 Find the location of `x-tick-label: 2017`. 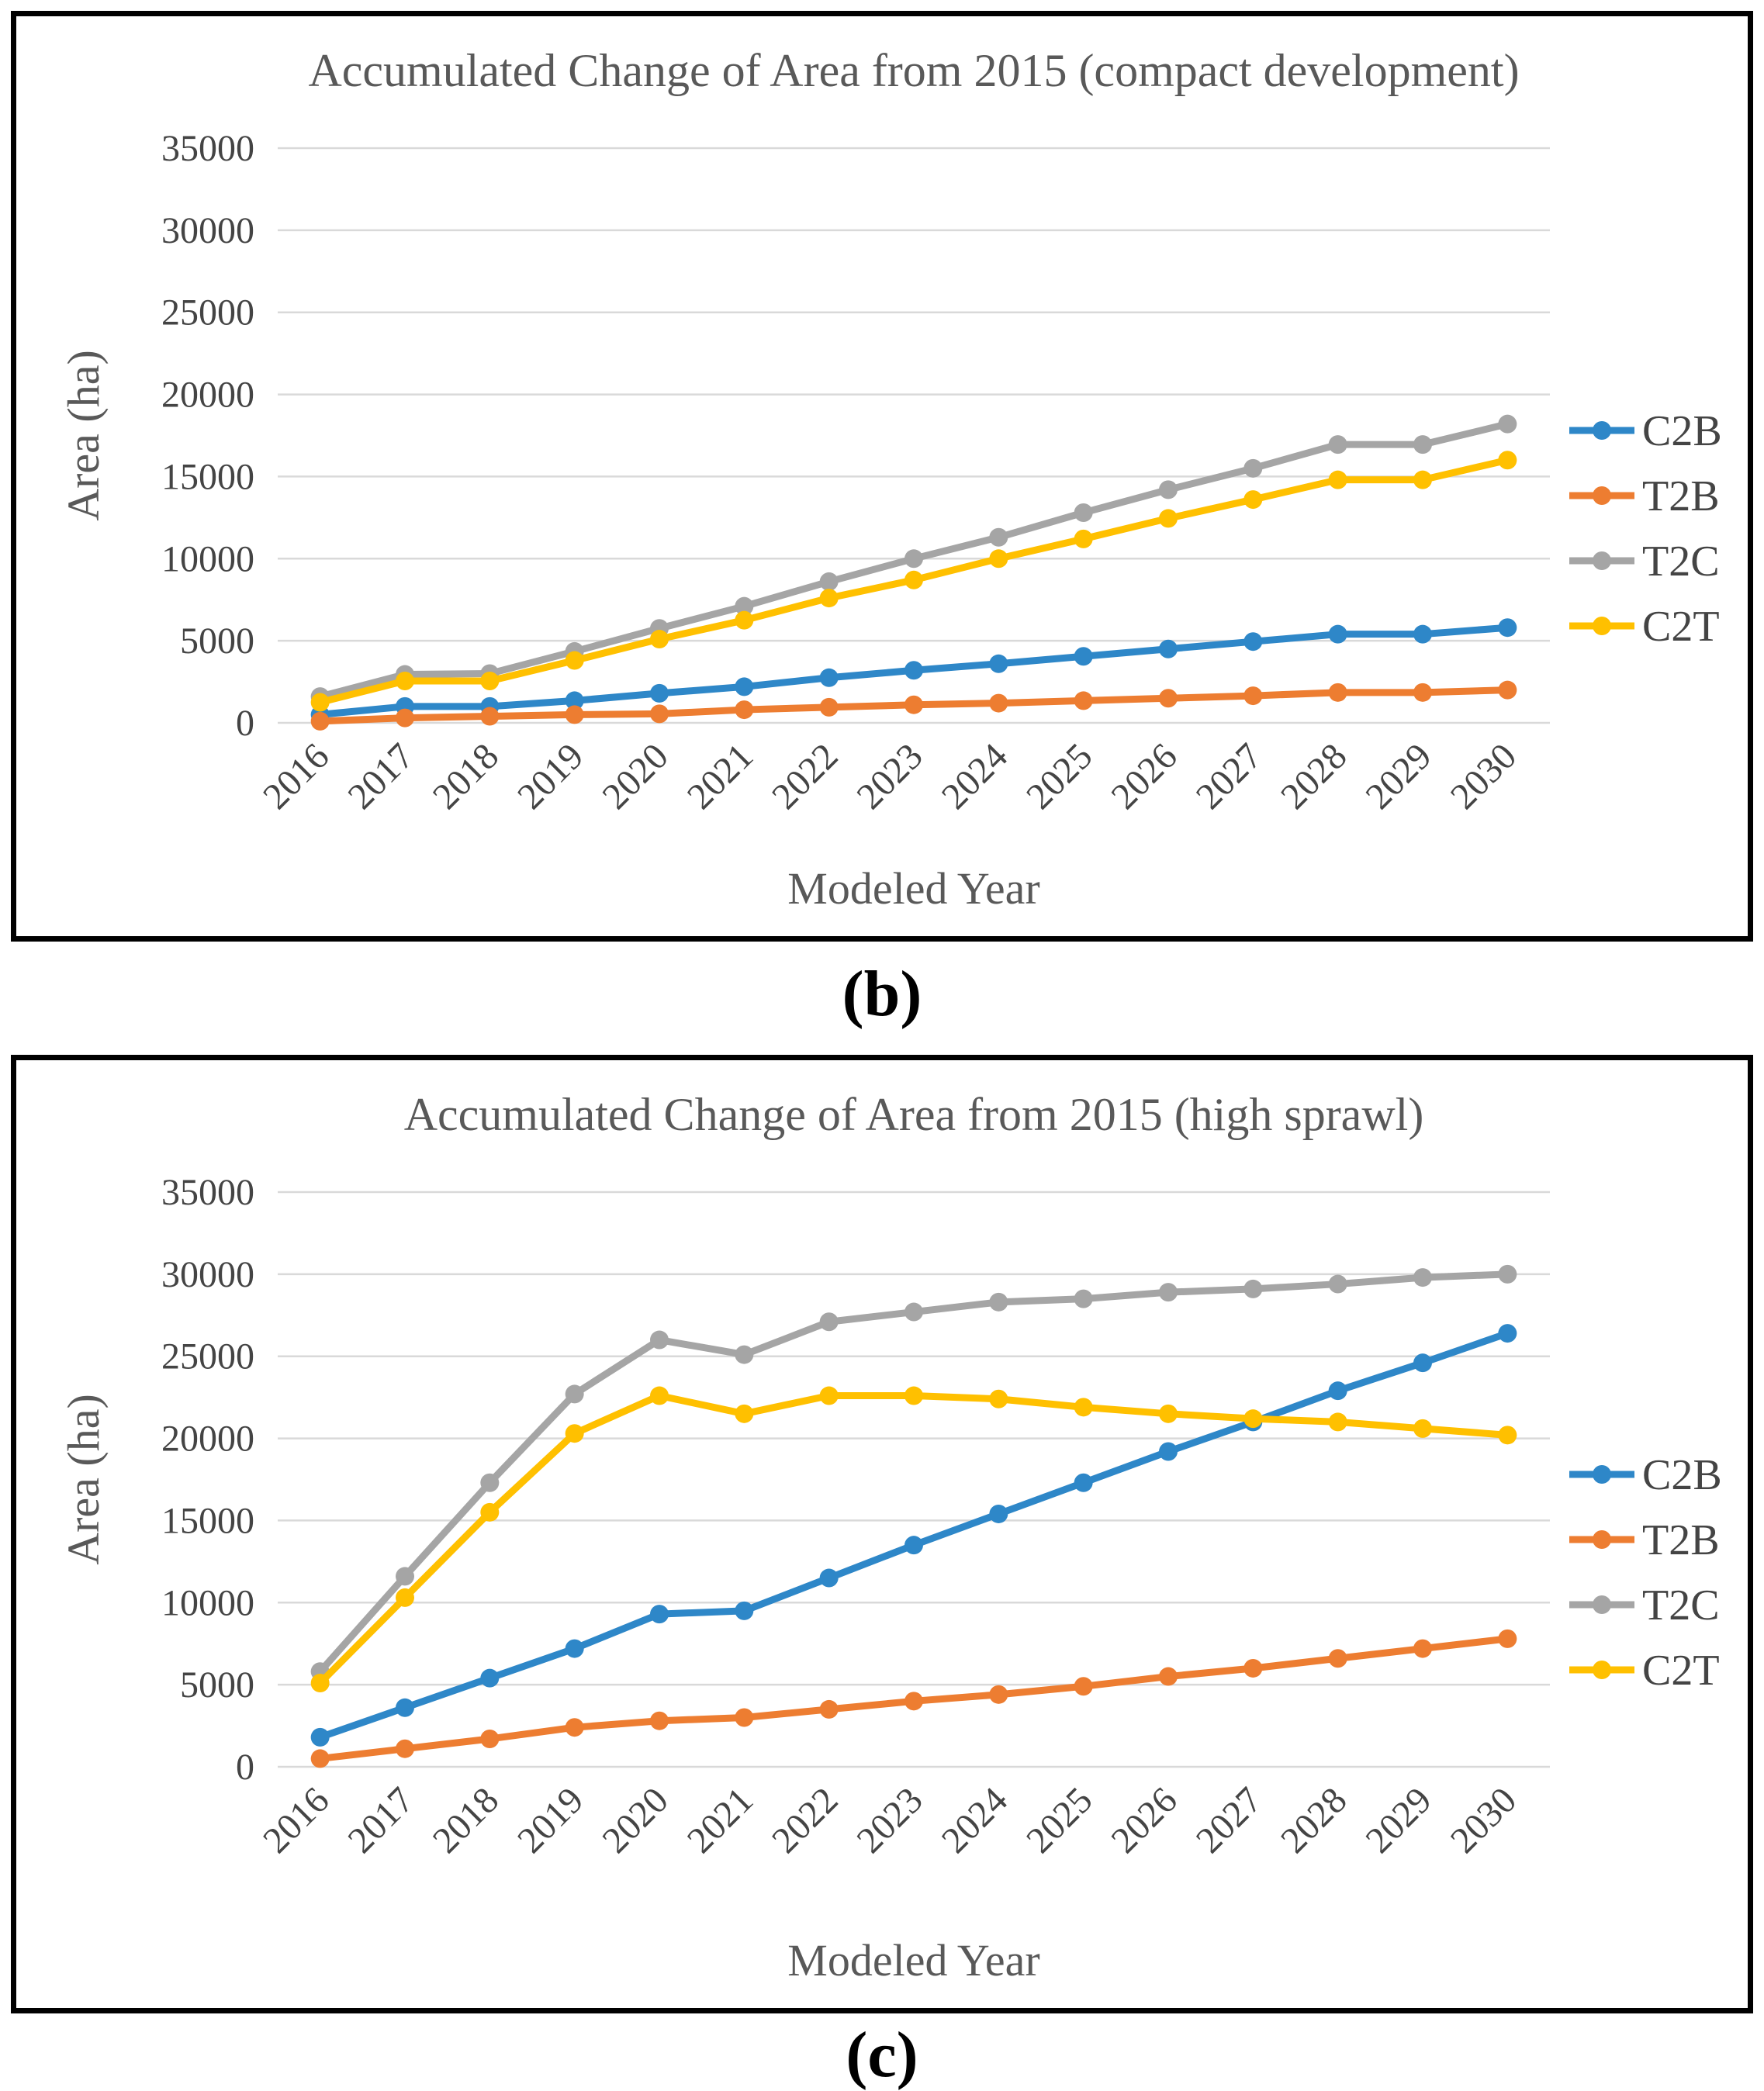

x-tick-label: 2017 is located at coordinates (380, 776).